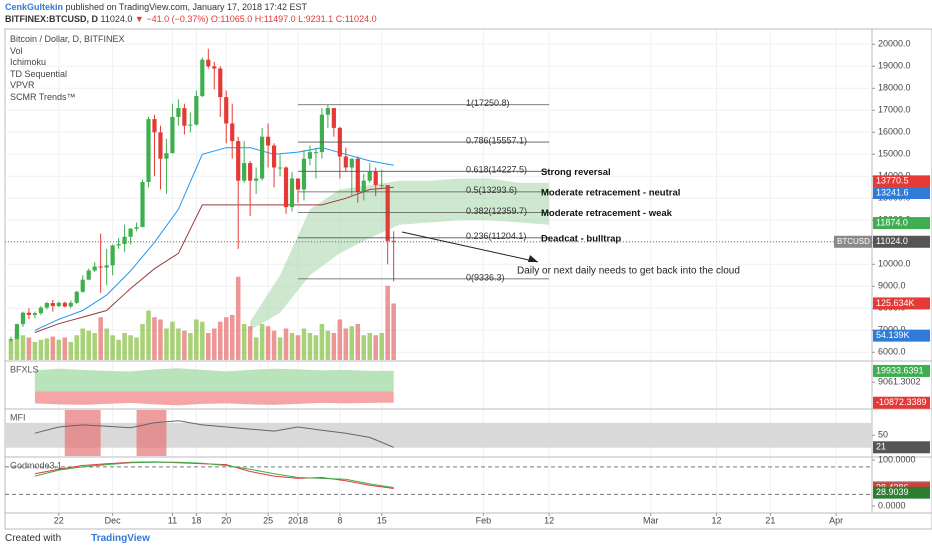 Image resolution: width=932 pixels, height=550 pixels. What do you see at coordinates (22, 85) in the screenshot?
I see `legend-entry: VPVR` at bounding box center [22, 85].